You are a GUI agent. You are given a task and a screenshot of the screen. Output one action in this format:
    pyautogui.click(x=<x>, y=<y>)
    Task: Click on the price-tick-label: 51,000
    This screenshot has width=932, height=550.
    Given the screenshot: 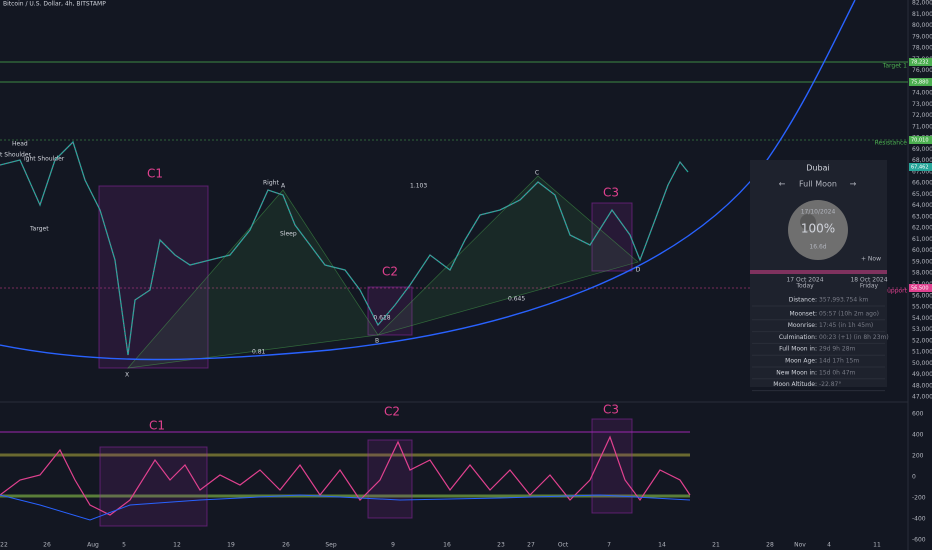 What is the action you would take?
    pyautogui.click(x=922, y=352)
    